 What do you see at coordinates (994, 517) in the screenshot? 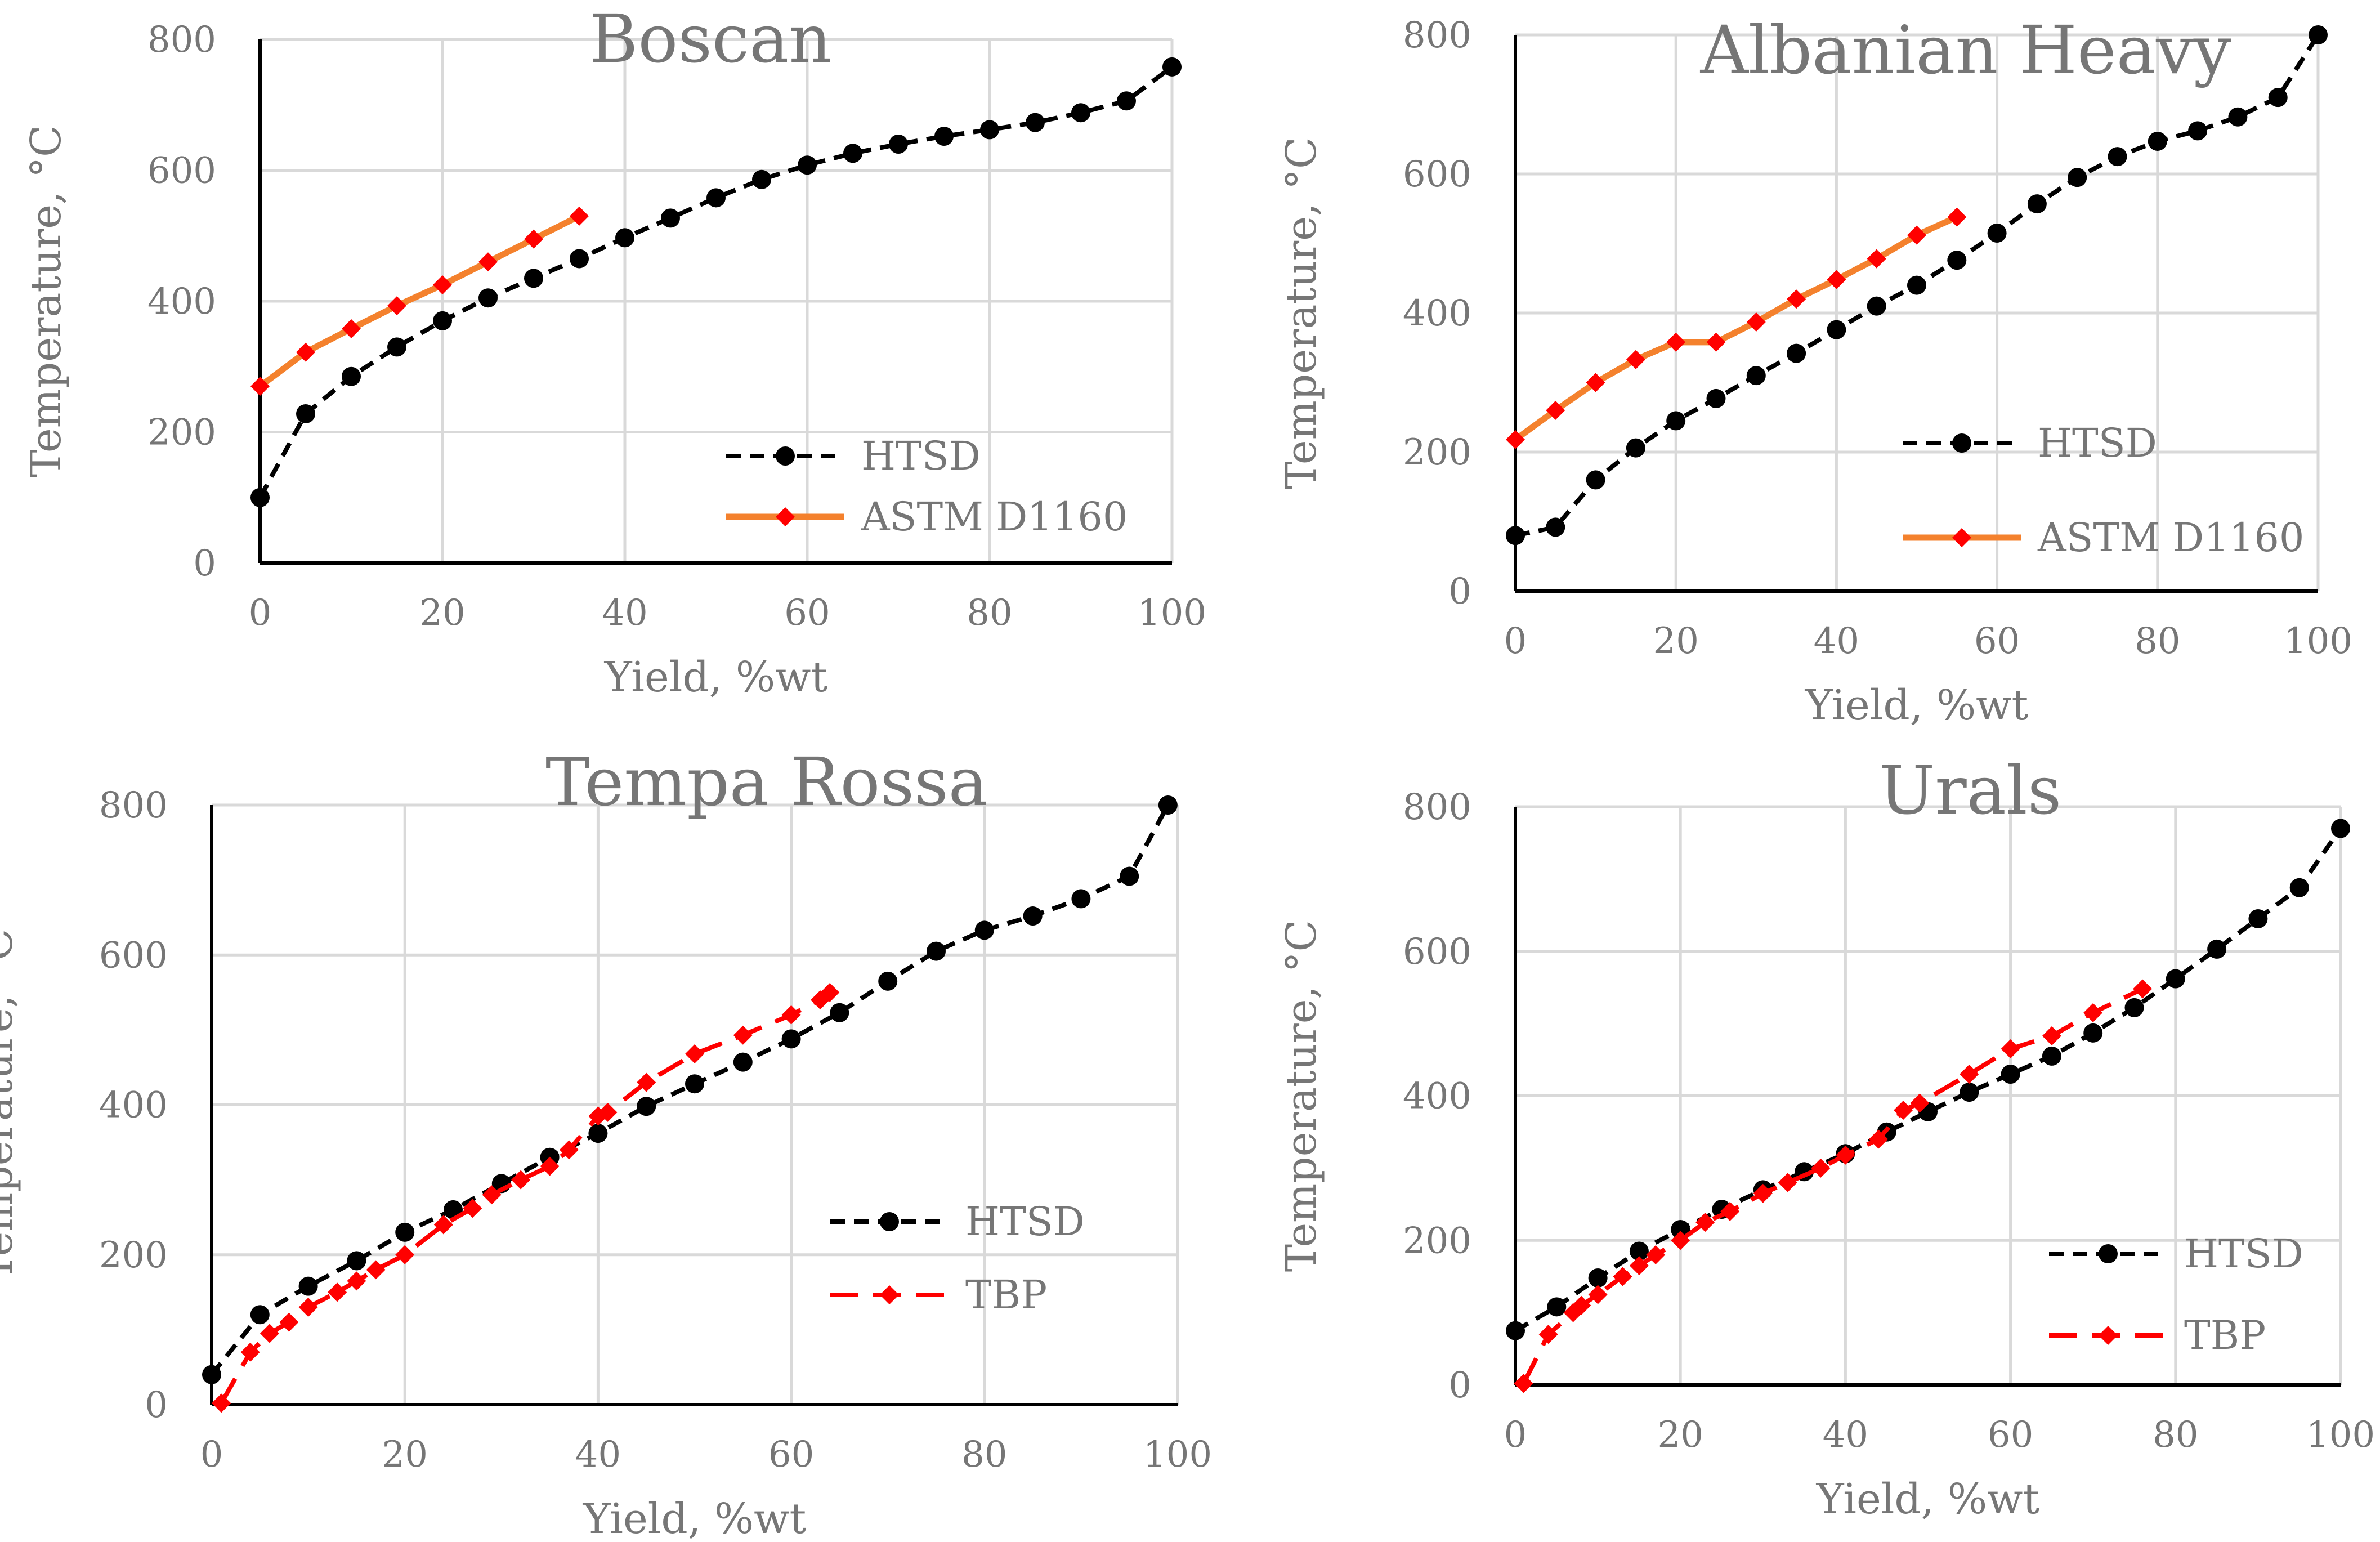
I see `legend-label-astm: ASTM D1160` at bounding box center [994, 517].